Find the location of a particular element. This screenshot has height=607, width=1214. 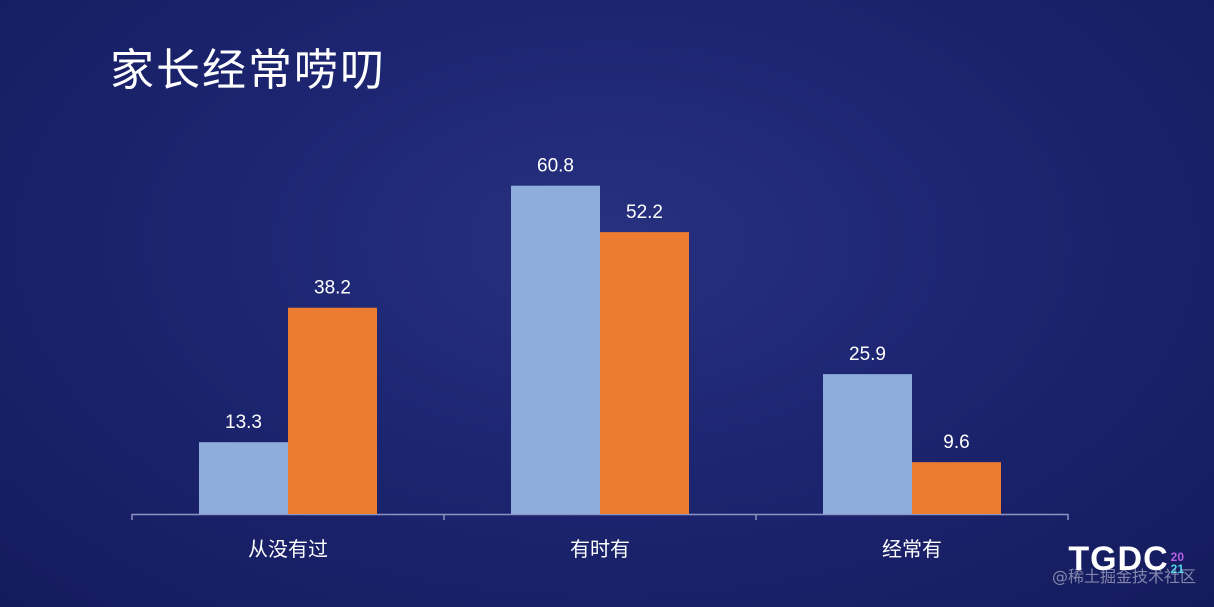

watermark-text: @稀土掘金技术社区 is located at coordinates (1123, 576).